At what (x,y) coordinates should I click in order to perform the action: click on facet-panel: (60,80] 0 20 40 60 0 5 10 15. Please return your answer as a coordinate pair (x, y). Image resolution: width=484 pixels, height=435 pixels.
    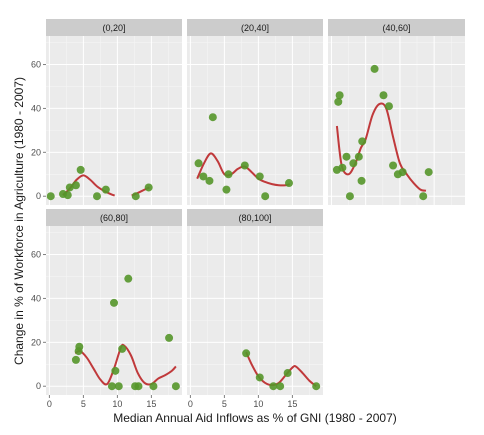
    Looking at the image, I should click on (106, 309).